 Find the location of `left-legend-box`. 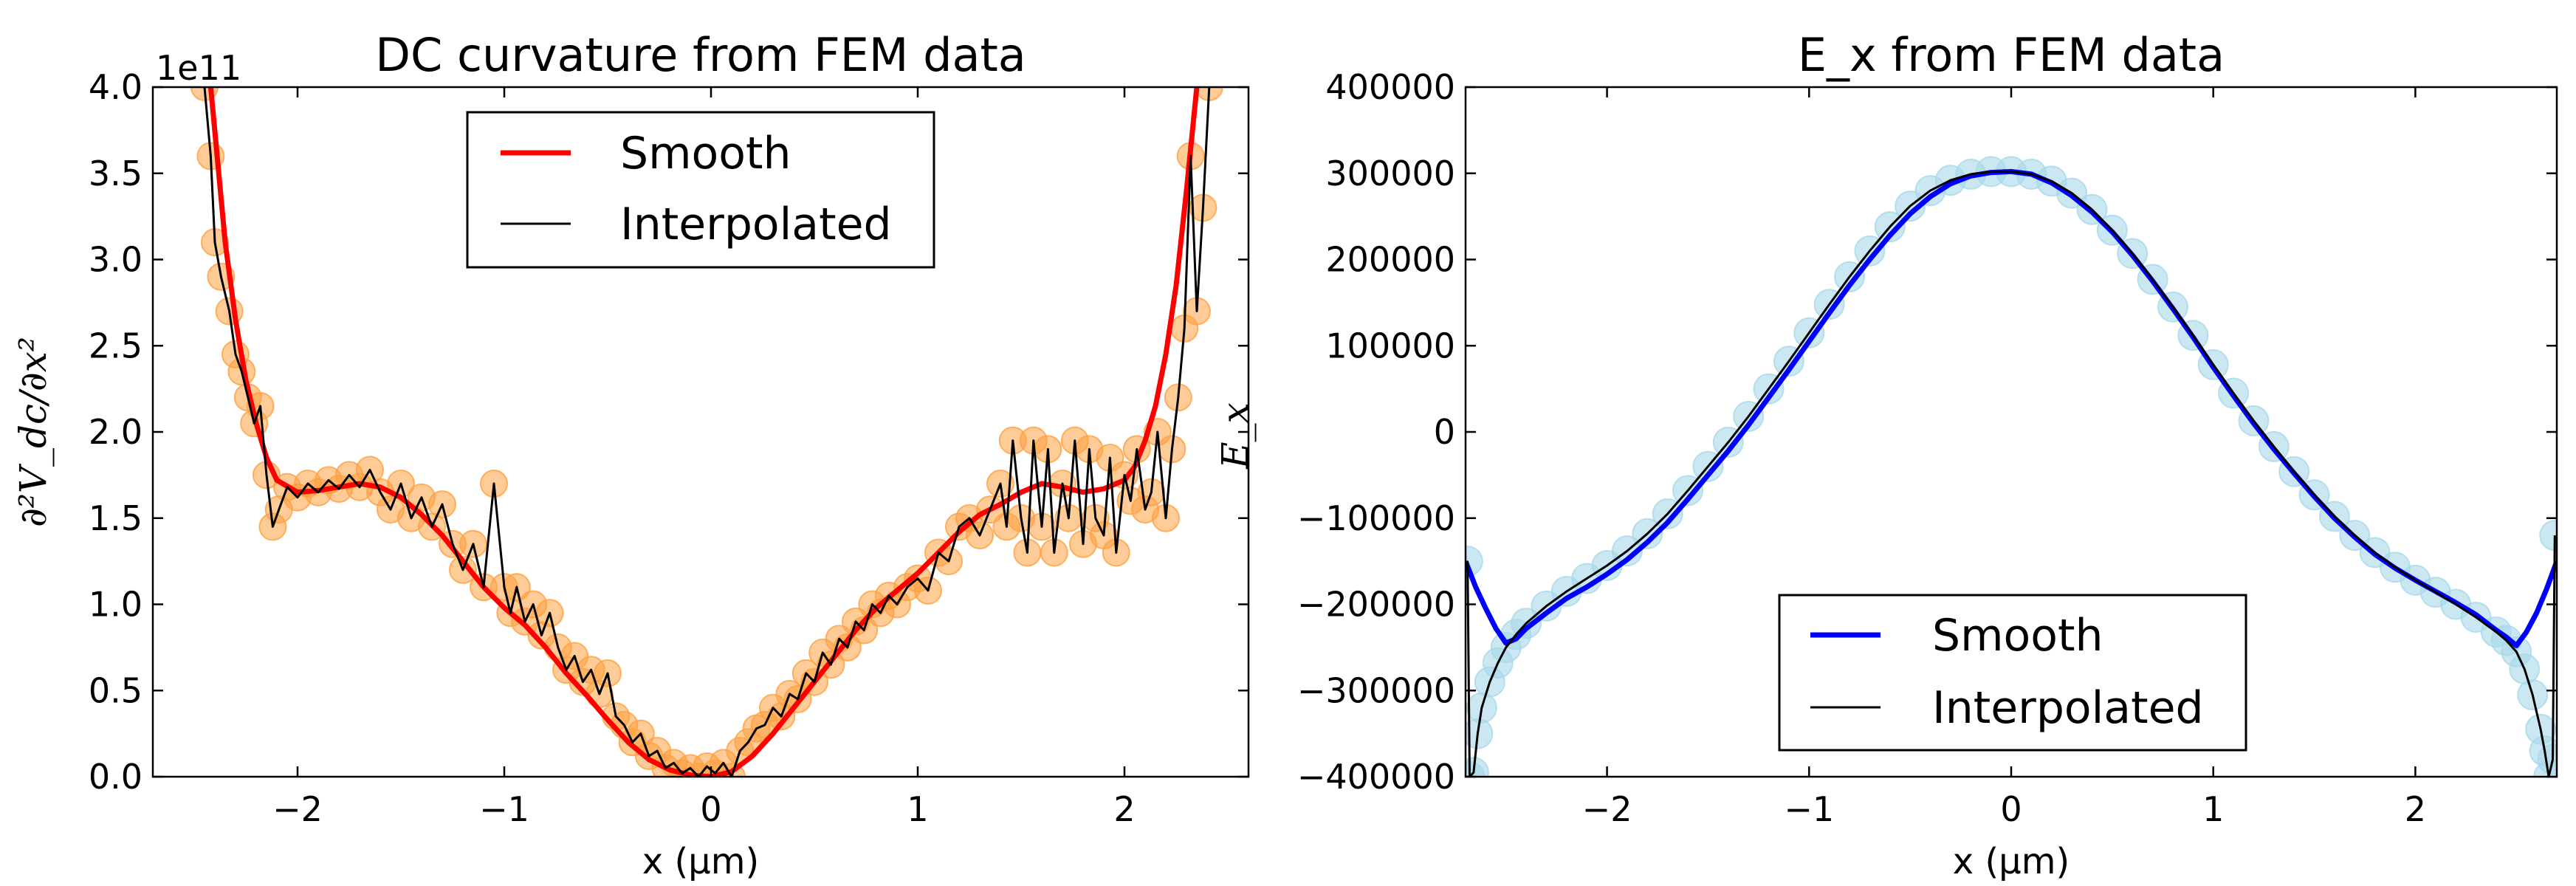

left-legend-box is located at coordinates (700, 190).